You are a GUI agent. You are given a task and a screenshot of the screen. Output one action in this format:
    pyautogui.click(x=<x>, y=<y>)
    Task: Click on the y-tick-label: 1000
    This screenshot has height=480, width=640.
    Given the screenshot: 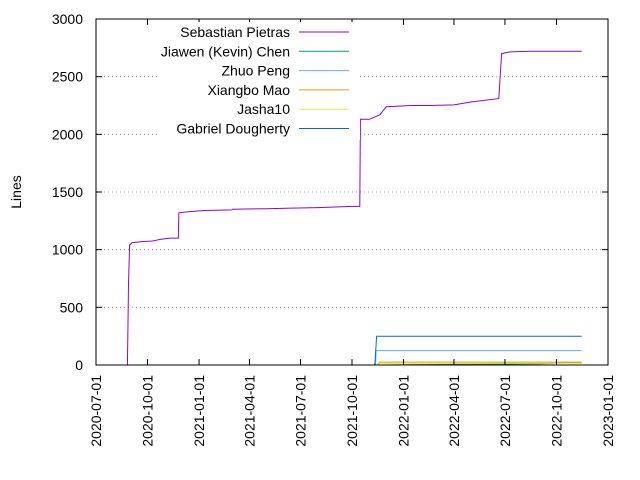 What is the action you would take?
    pyautogui.click(x=67, y=250)
    